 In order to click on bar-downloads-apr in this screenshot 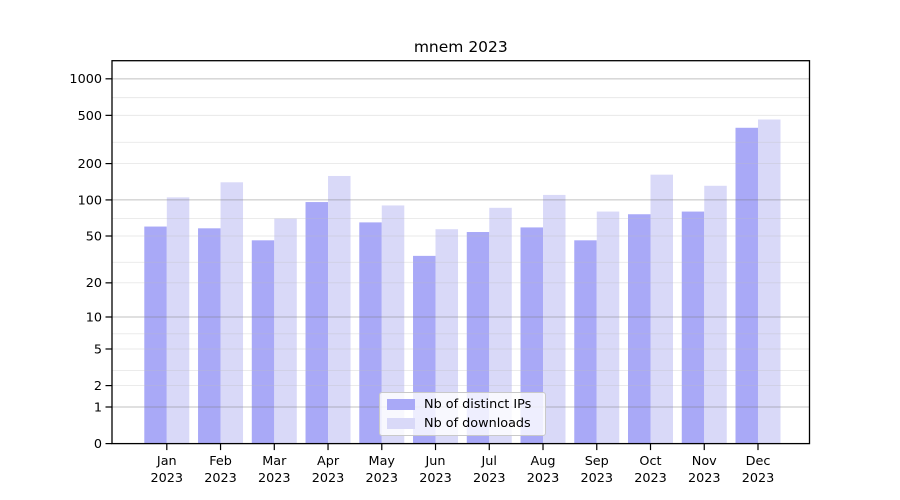, I will do `click(339, 309)`.